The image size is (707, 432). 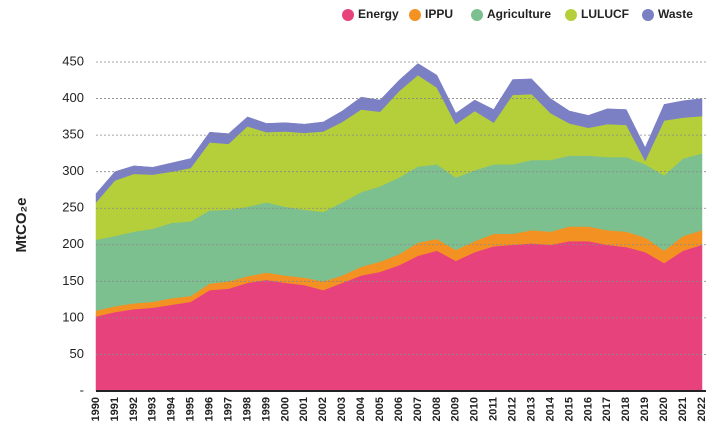 I want to click on x-tick-label: 2016, so click(x=588, y=409).